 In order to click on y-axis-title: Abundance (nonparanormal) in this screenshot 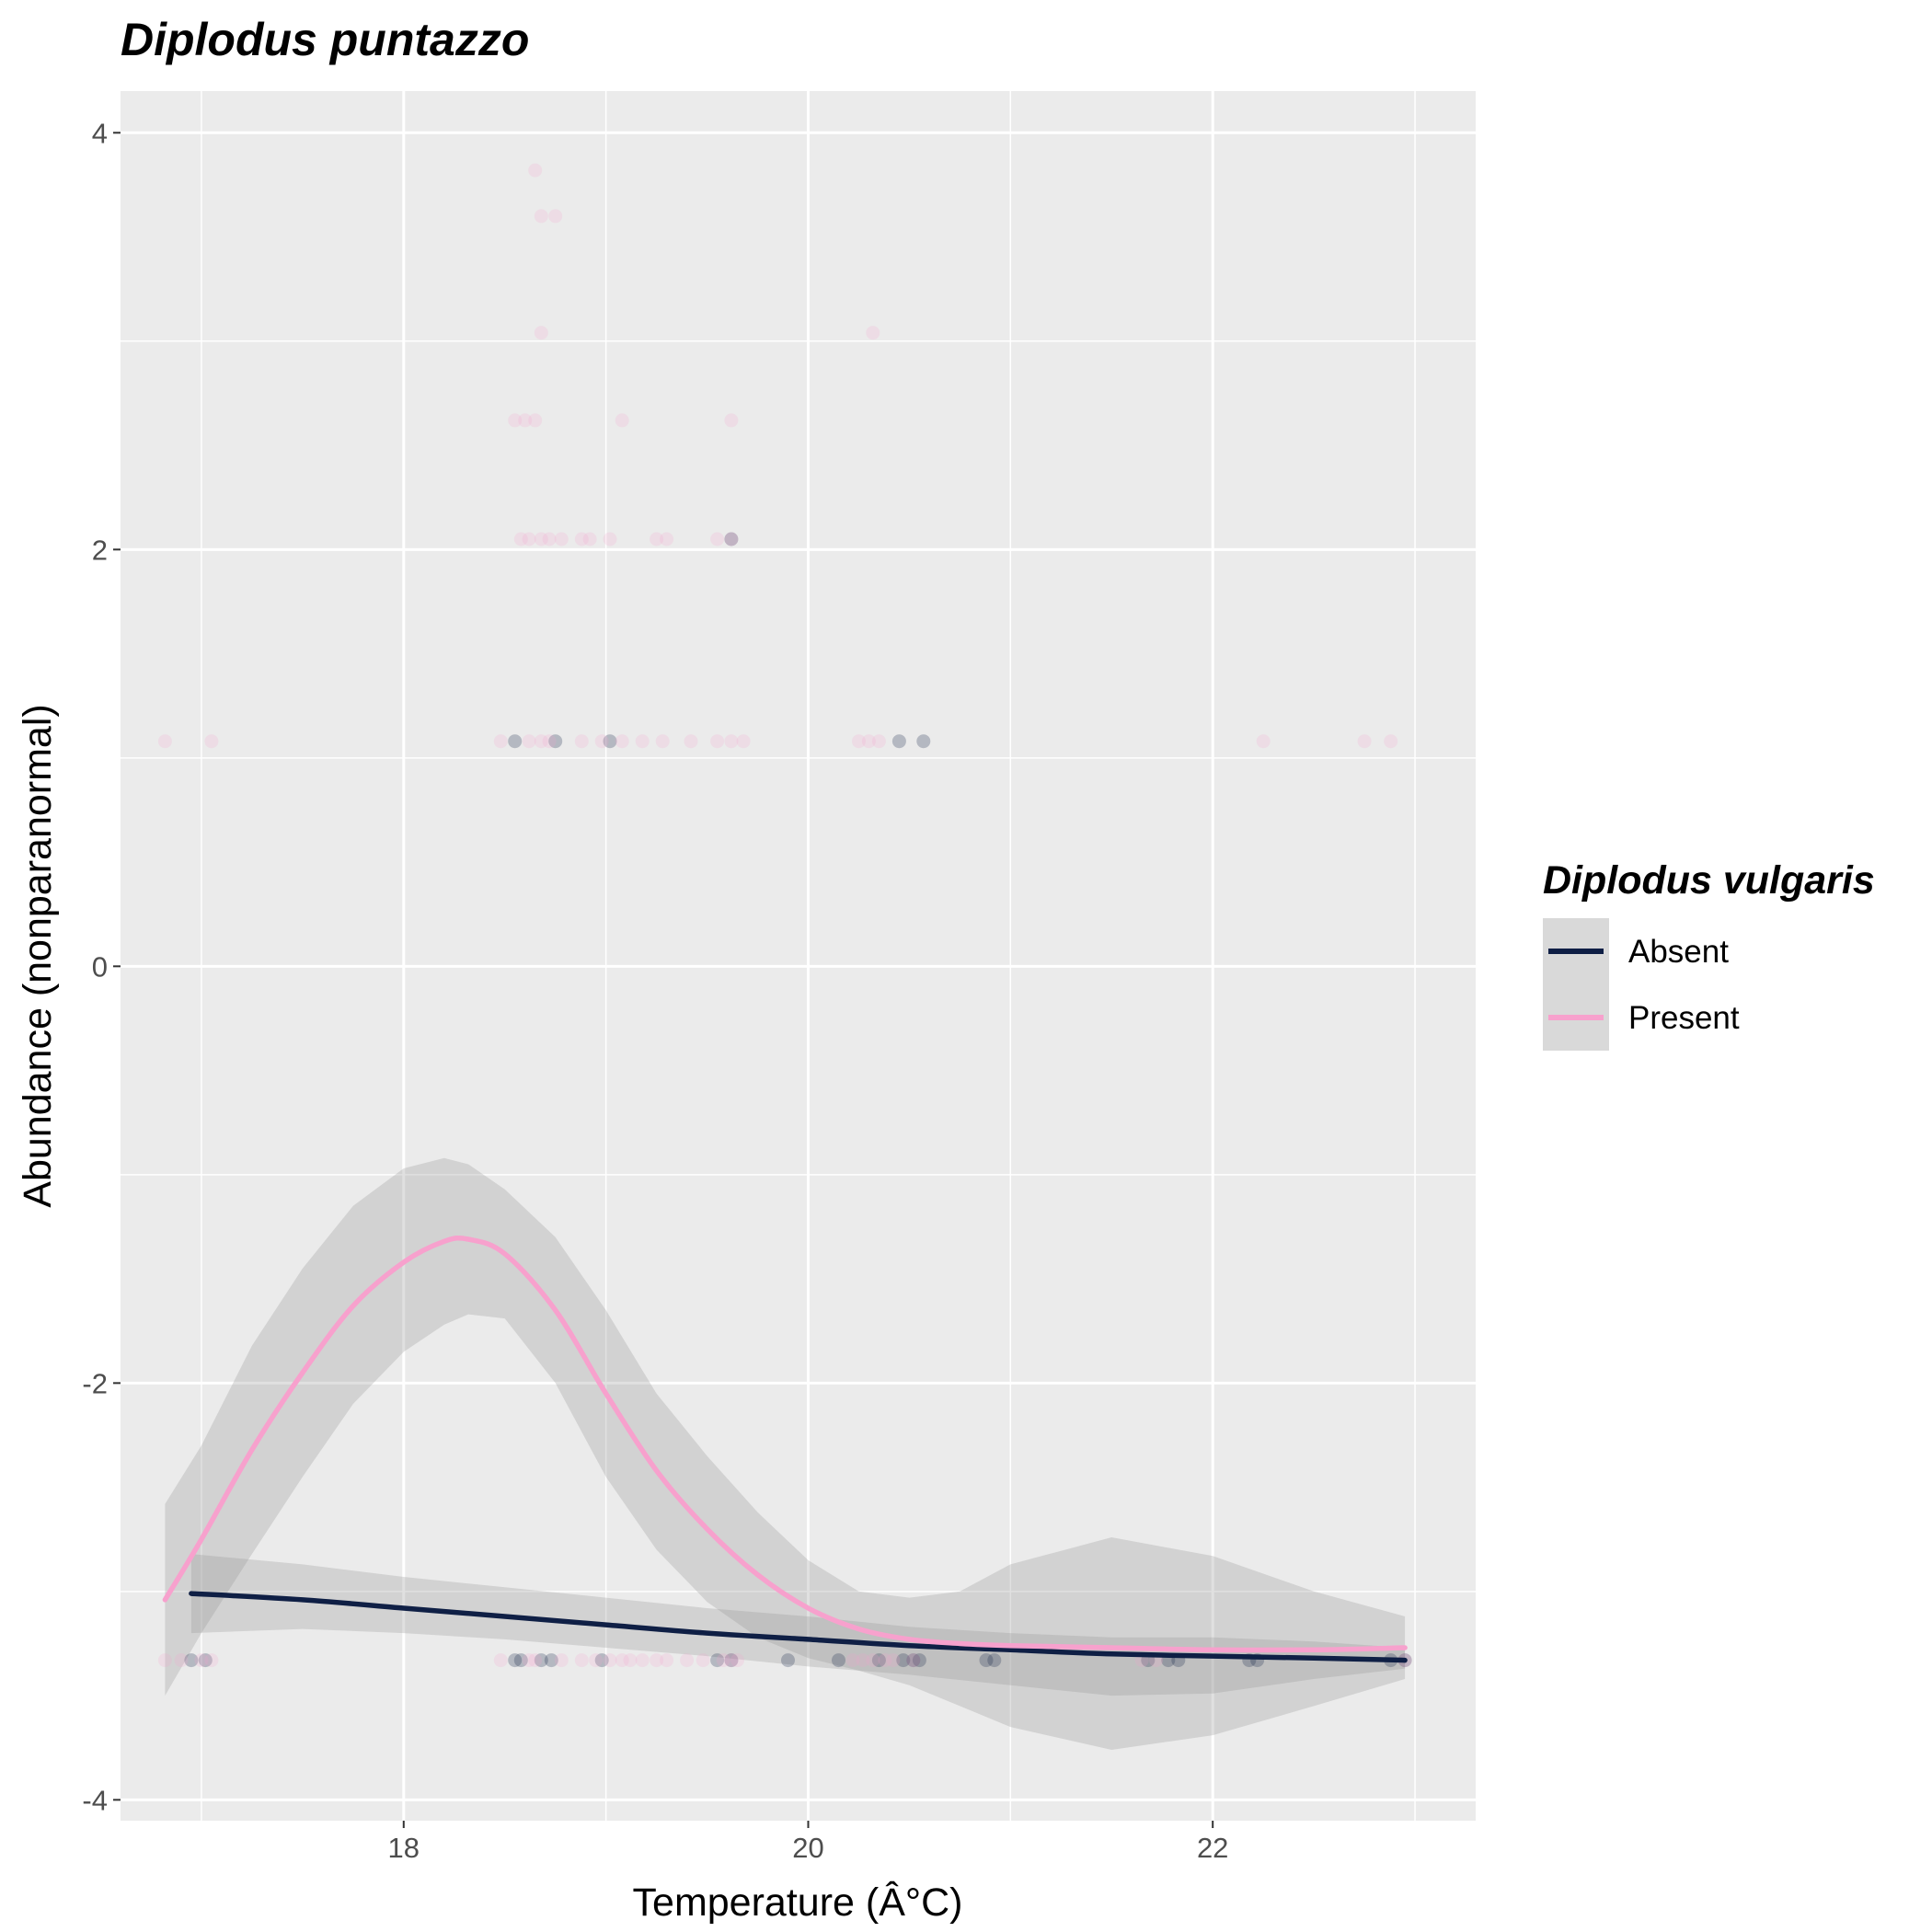, I will do `click(38, 955)`.